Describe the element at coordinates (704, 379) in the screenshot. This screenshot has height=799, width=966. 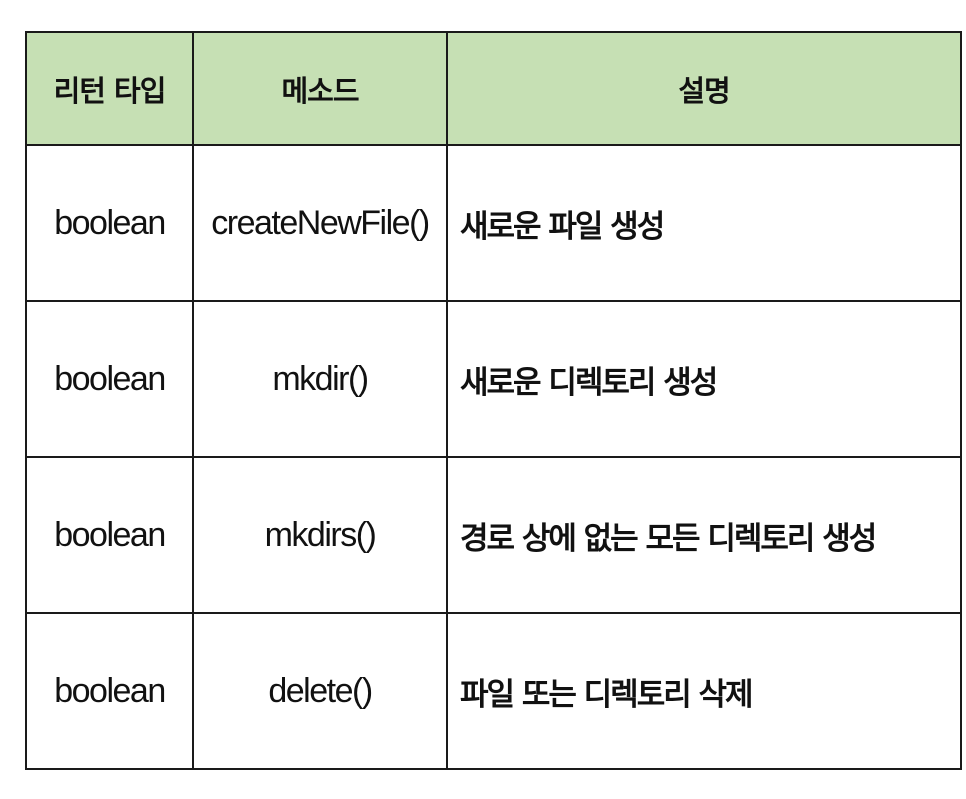
I see `cell-description: 새로운 디렉토리 생성` at that location.